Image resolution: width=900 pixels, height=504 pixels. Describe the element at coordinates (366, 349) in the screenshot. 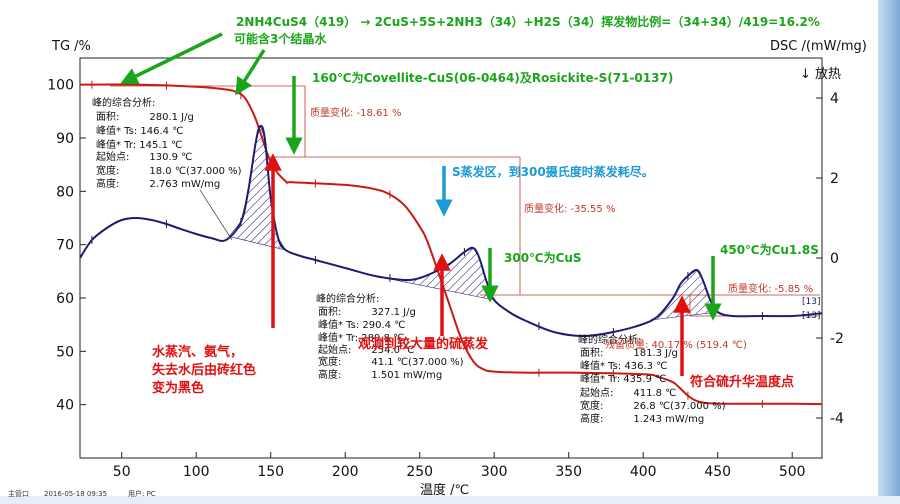

I see `peak2-onset: 起始点: 254.0 ℃` at that location.